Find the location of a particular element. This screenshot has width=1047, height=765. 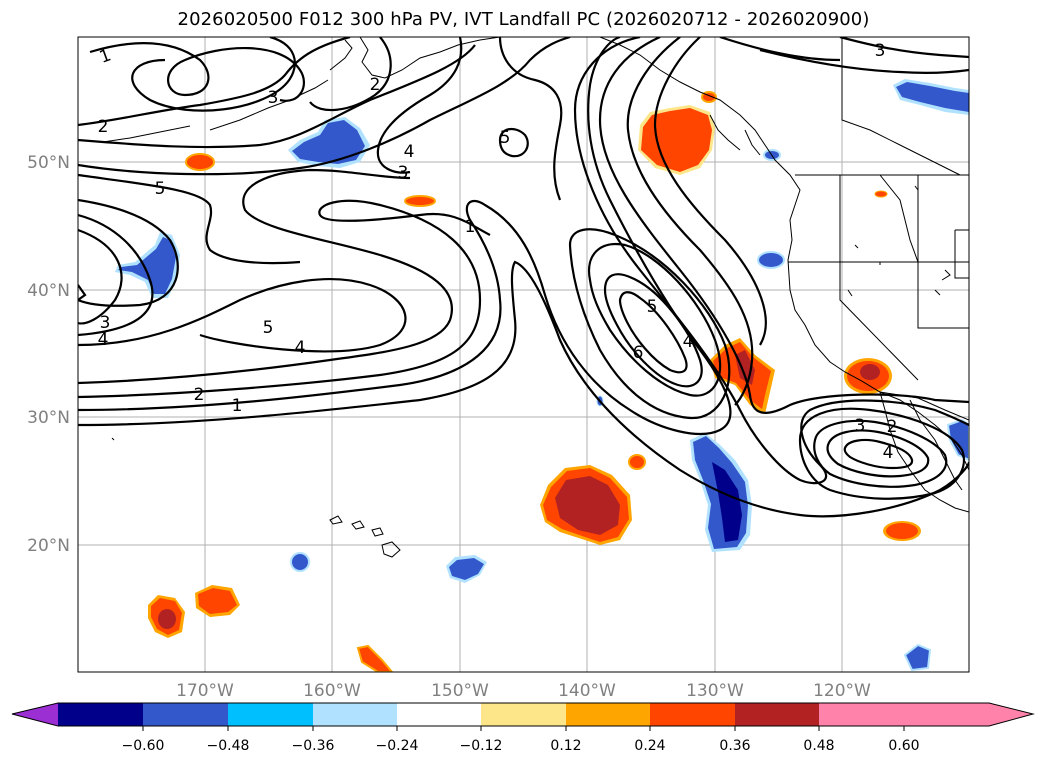

colorbar-tick-label: −0.24 is located at coordinates (397, 746).